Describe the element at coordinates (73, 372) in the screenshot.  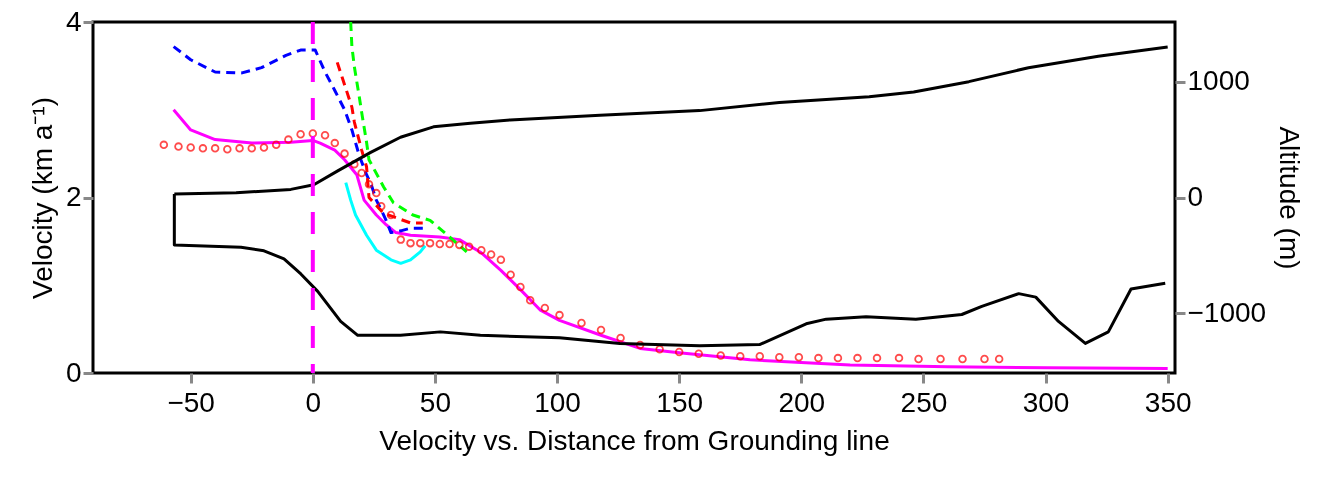
I see `y-tick-label: 0` at that location.